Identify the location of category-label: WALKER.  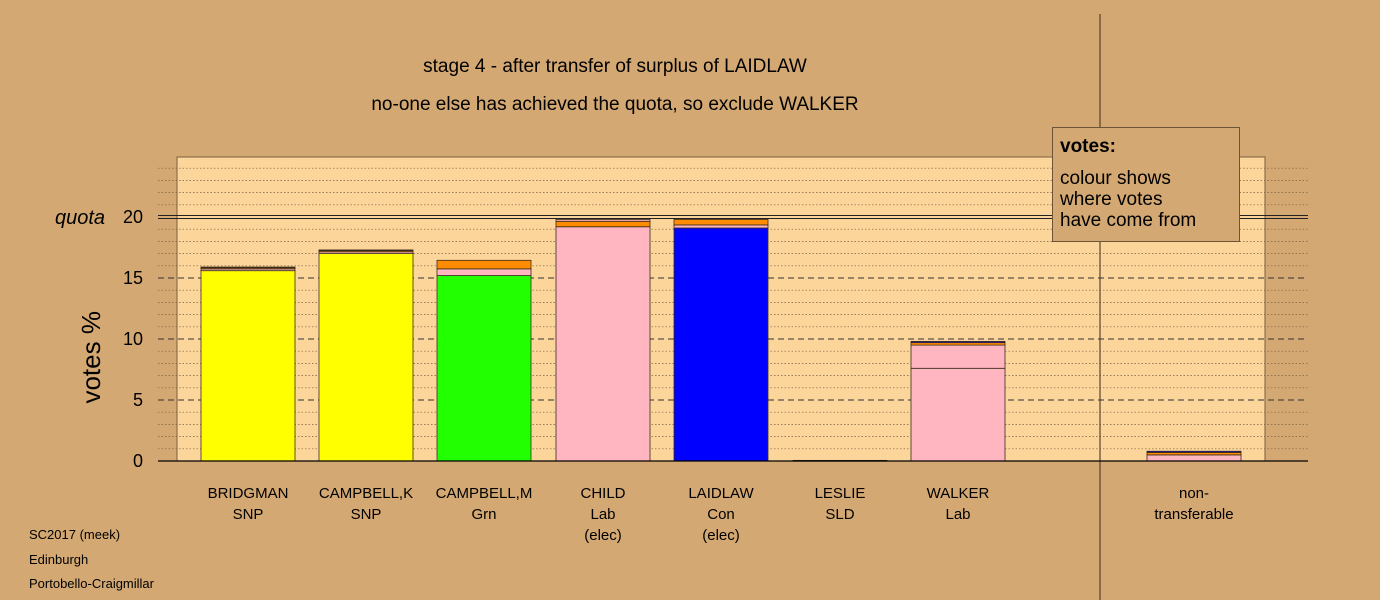
(958, 493).